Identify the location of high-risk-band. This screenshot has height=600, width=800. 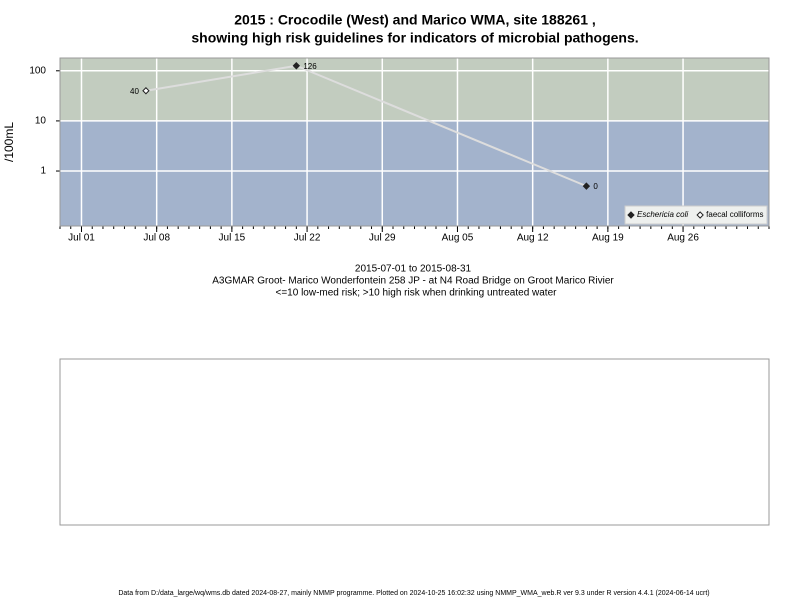
(414, 89).